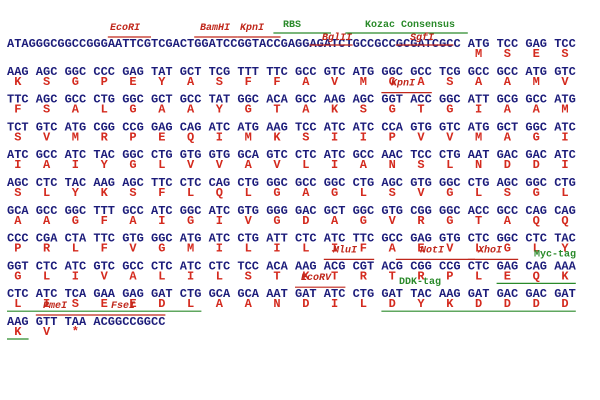  Describe the element at coordinates (392, 266) in the screenshot. I see `codon: ACG` at that location.